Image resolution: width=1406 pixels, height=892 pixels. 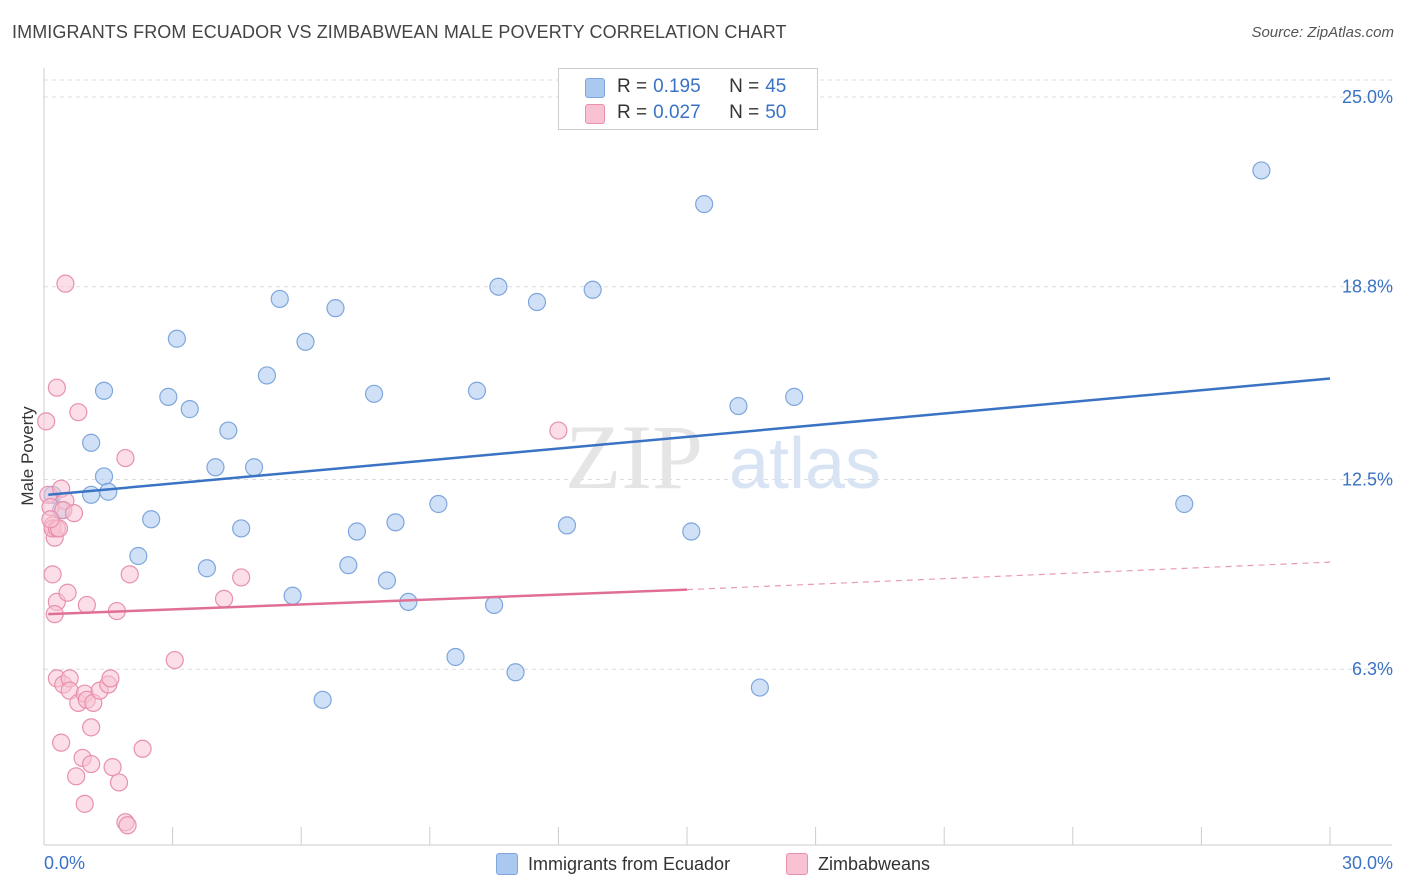 I want to click on n-label: N =, so click(x=744, y=86).